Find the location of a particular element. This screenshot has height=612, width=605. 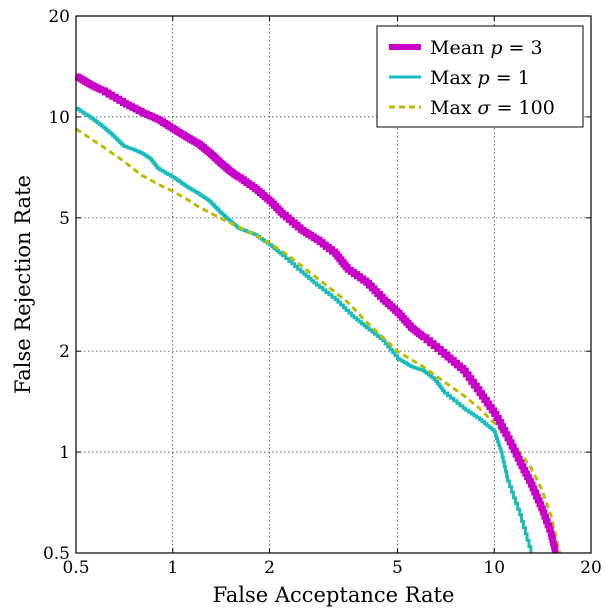

y-tick-label: 1 is located at coordinates (64, 453).